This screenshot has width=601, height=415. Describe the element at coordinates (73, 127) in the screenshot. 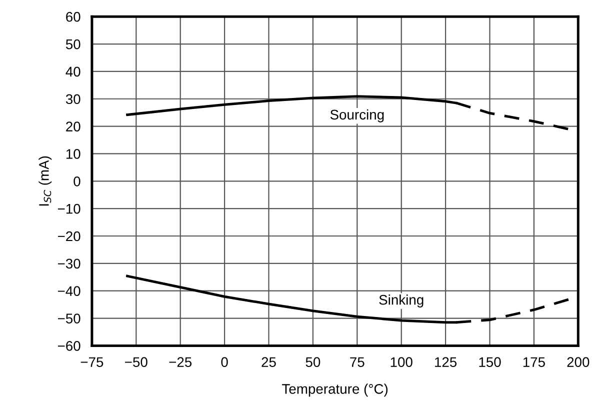

I see `y-tick-label: 20` at that location.